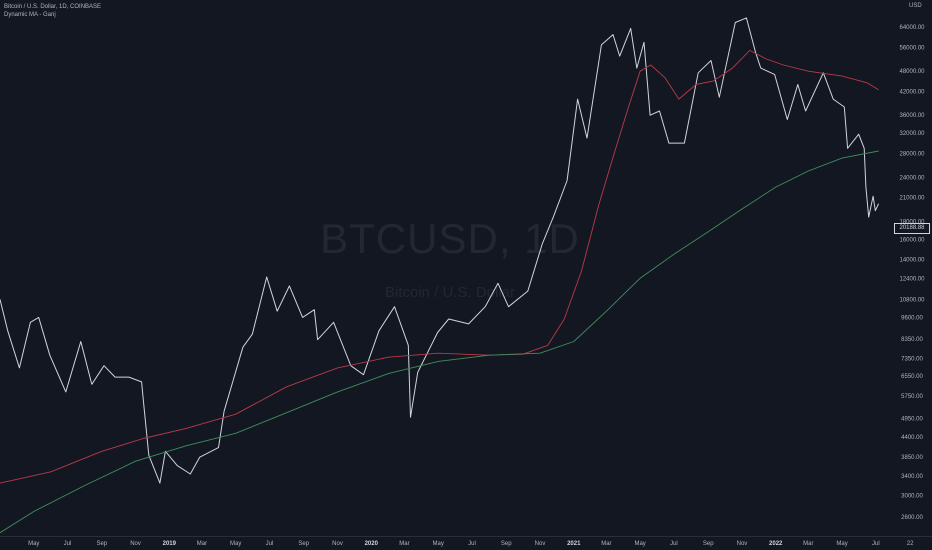 Image resolution: width=932 pixels, height=550 pixels. Describe the element at coordinates (170, 544) in the screenshot. I see `x-tick-label: 2019` at that location.